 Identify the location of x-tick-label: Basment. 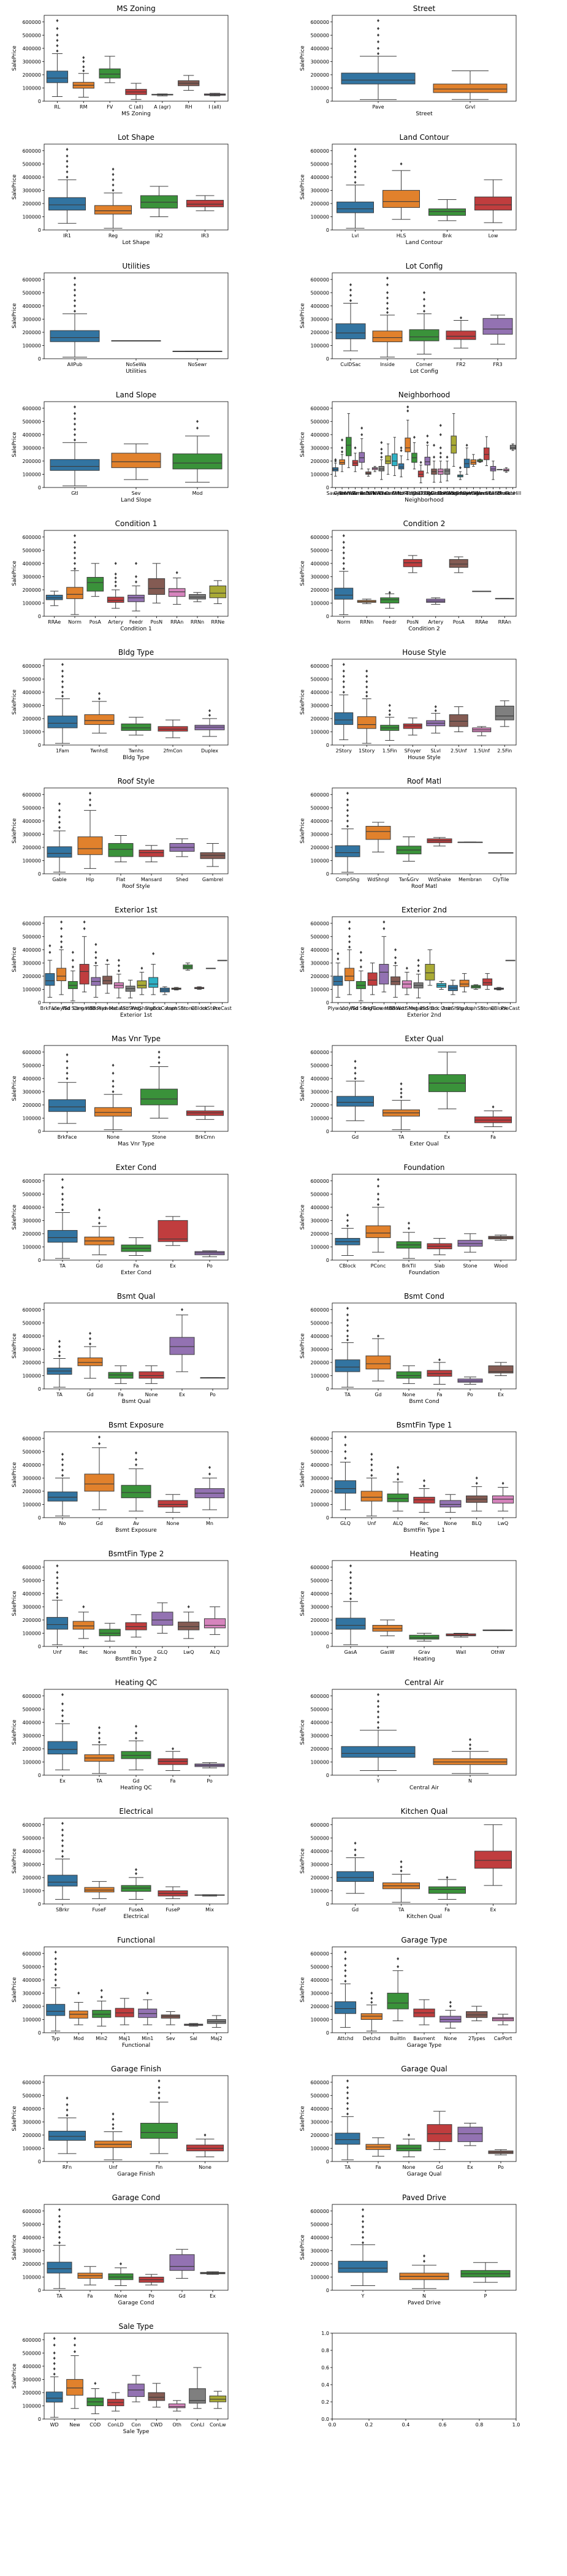
(424, 2038).